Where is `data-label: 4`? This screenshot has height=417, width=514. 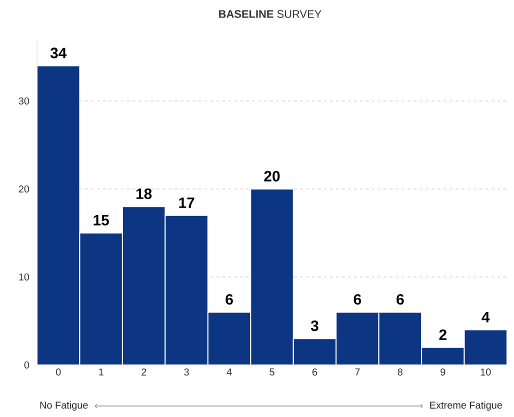 data-label: 4 is located at coordinates (486, 317).